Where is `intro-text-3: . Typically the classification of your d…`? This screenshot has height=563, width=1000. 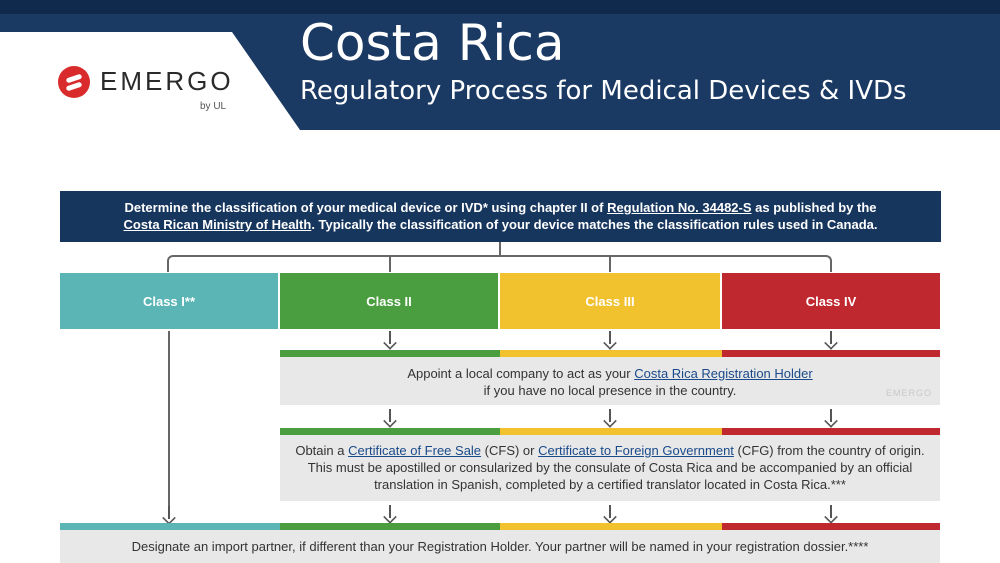 intro-text-3: . Typically the classification of your d… is located at coordinates (594, 224).